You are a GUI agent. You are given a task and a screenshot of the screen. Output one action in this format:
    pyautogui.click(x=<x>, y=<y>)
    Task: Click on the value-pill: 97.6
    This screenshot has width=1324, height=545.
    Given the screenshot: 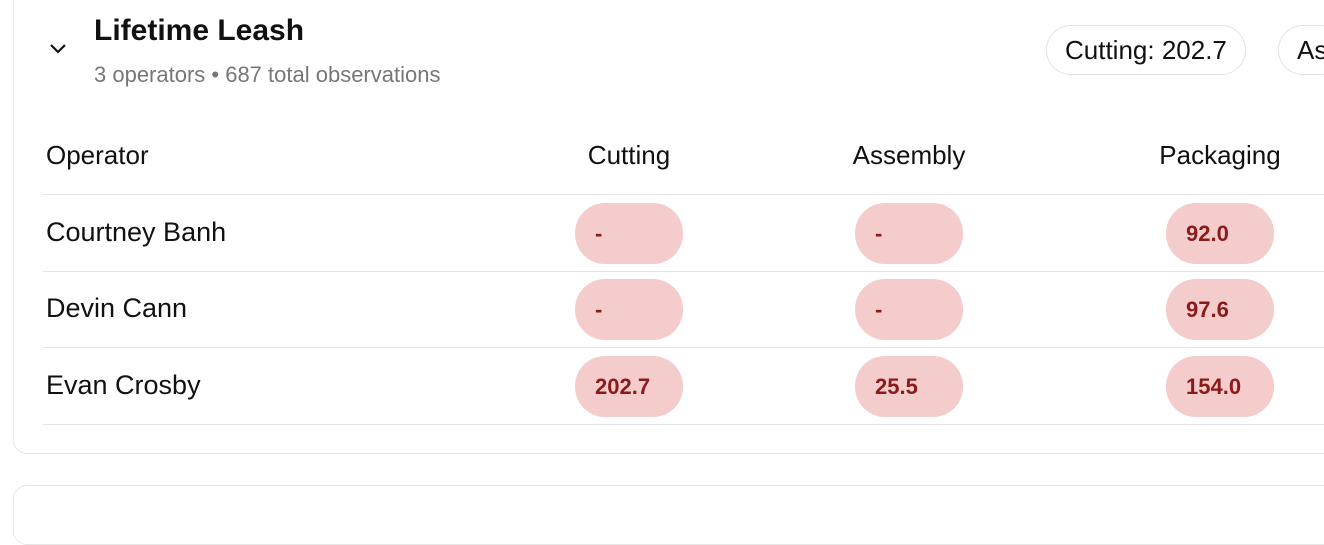 What is the action you would take?
    pyautogui.click(x=1220, y=309)
    